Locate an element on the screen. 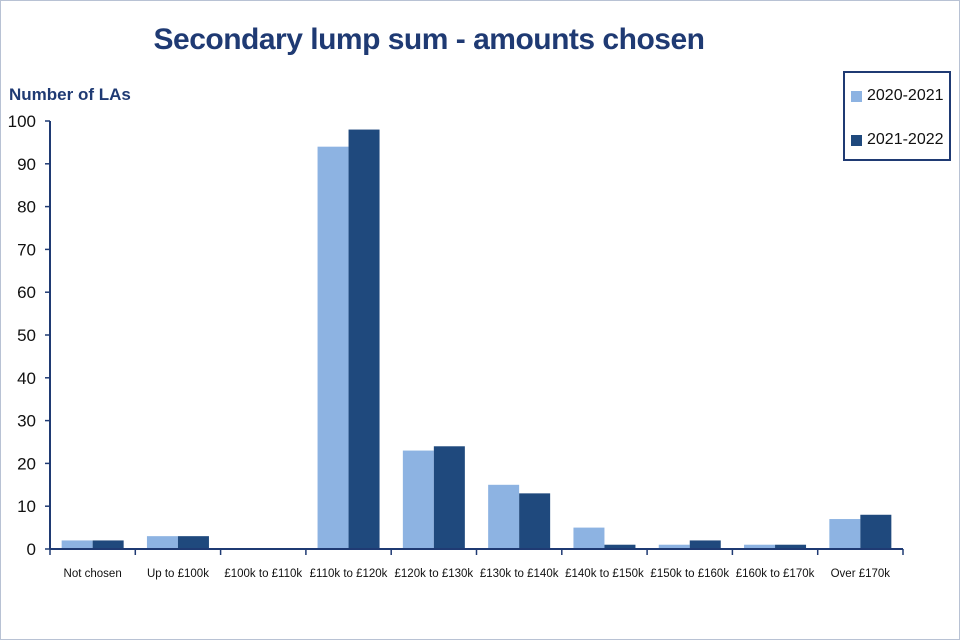 Image resolution: width=960 pixels, height=640 pixels. legend-label-series-1: 2020-2021 is located at coordinates (905, 95).